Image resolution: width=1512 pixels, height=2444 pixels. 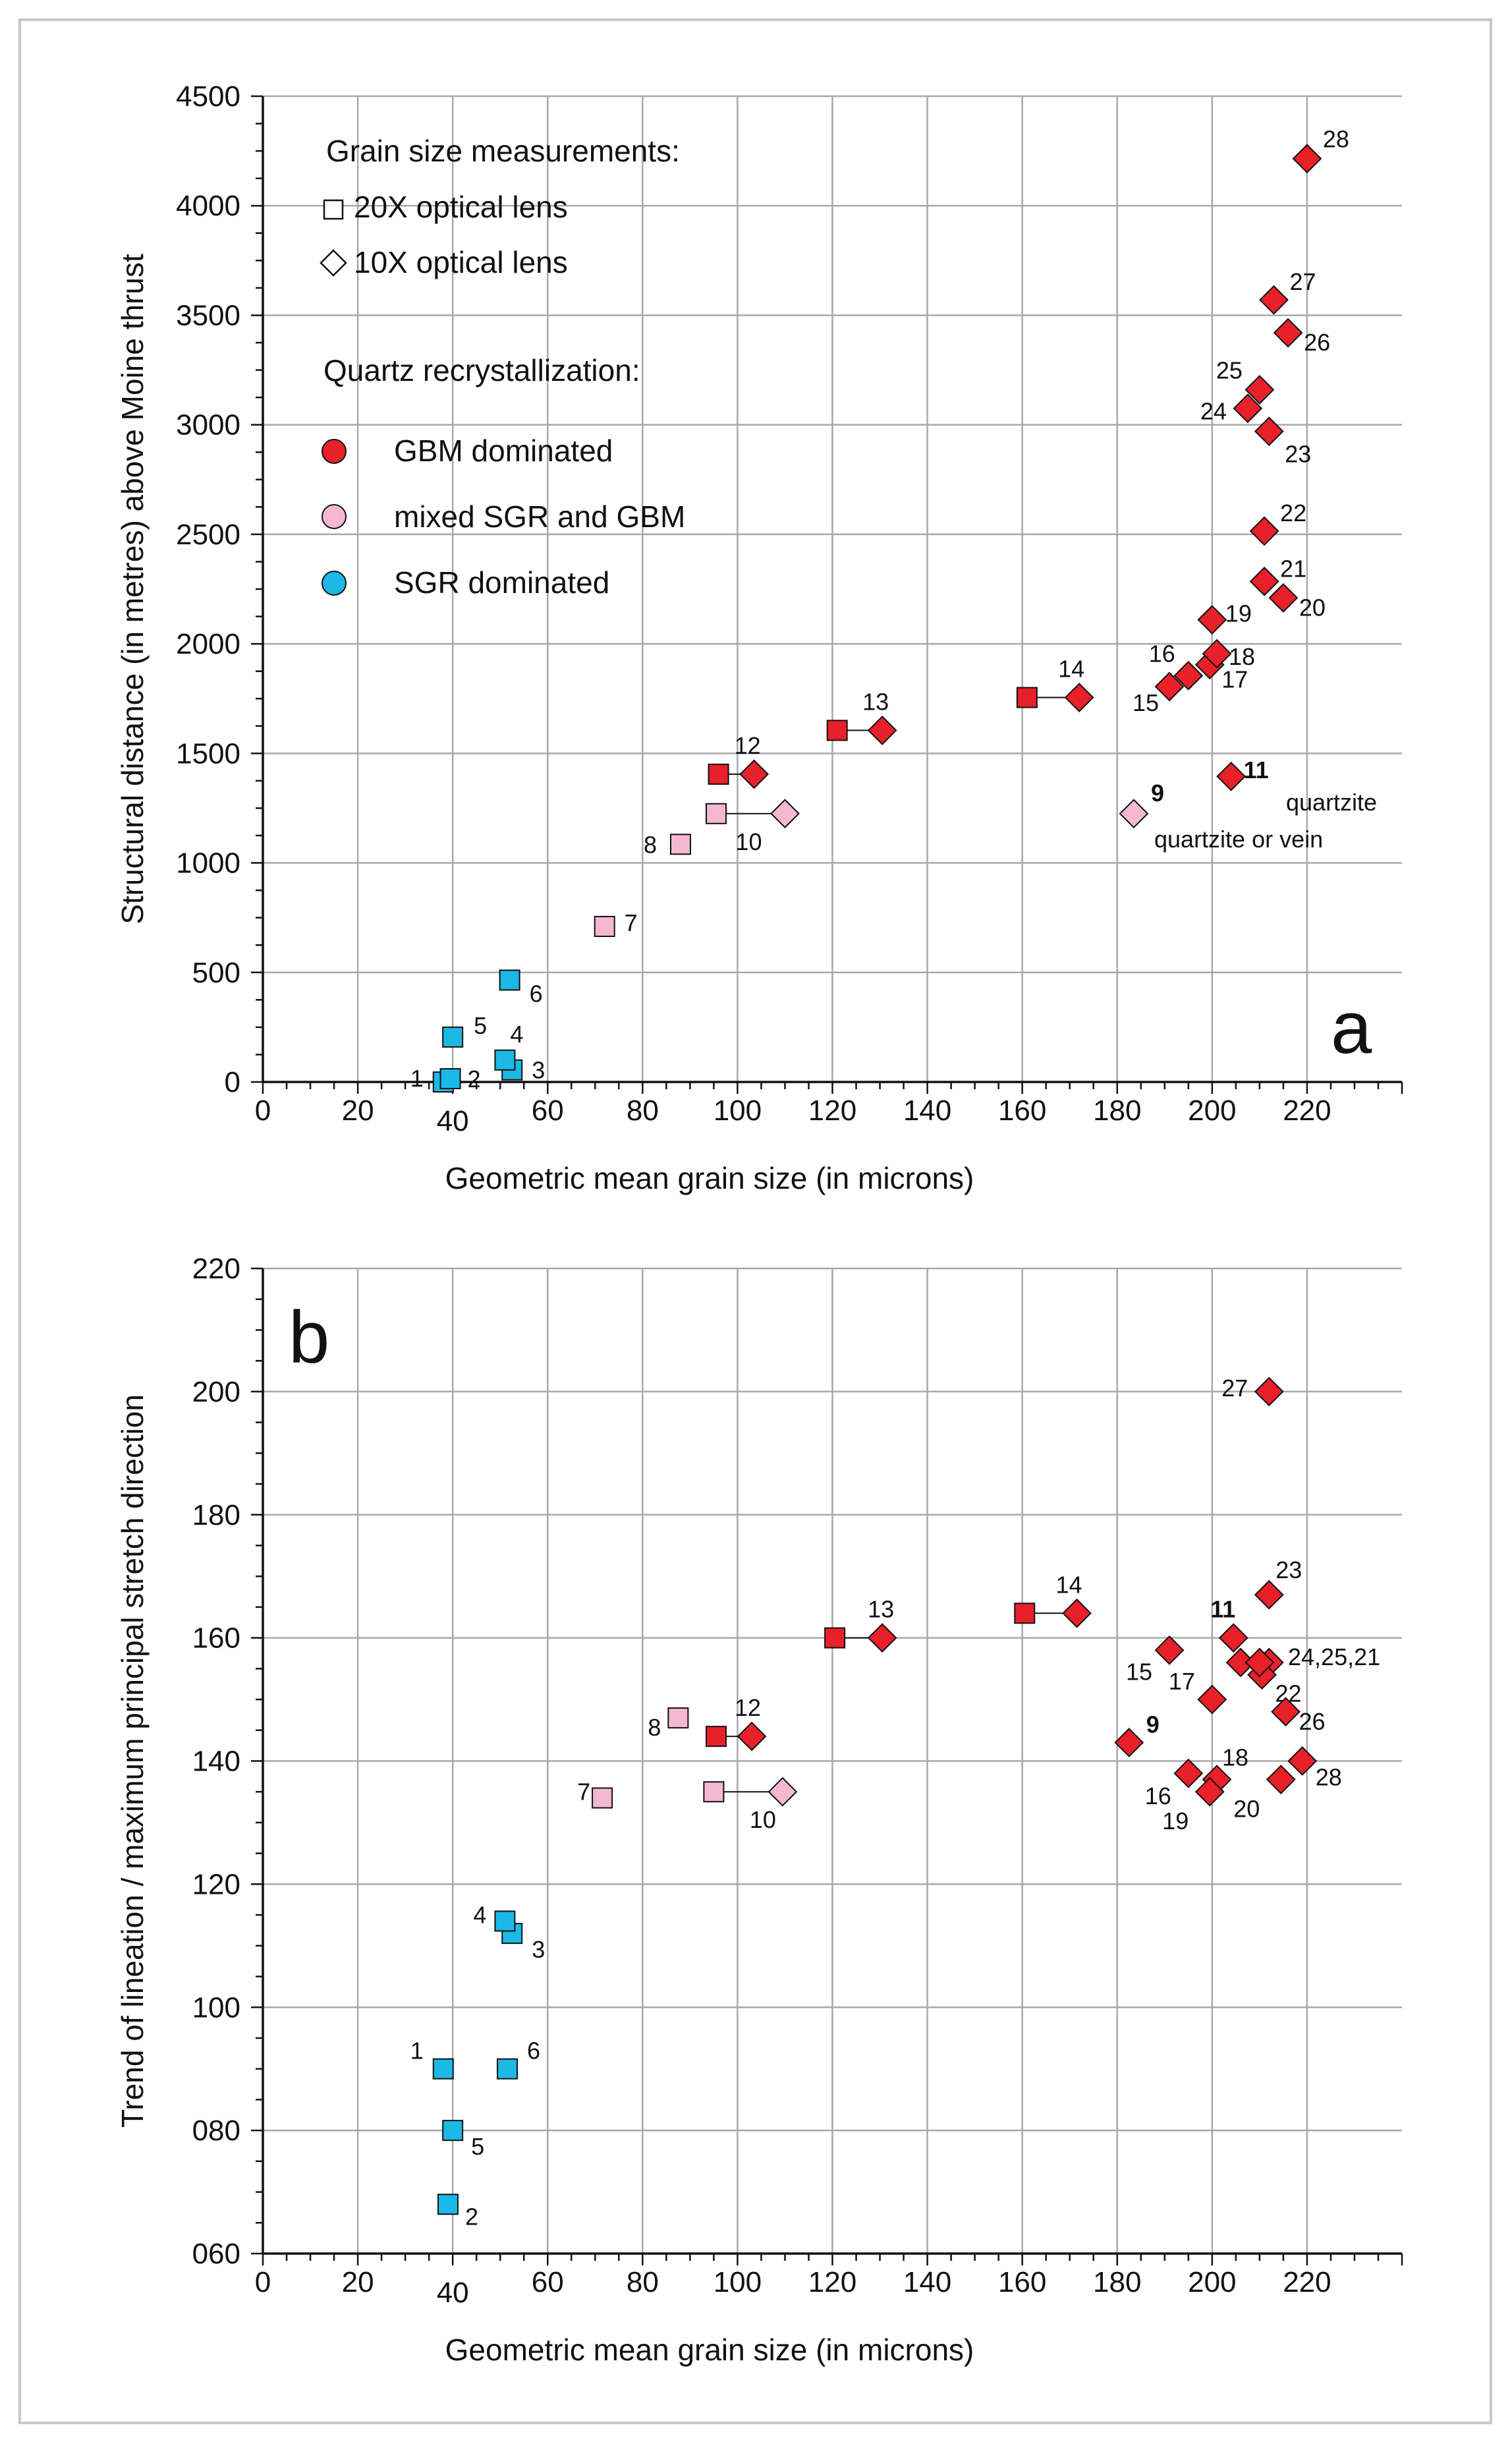 What do you see at coordinates (334, 516) in the screenshot?
I see `legend-mixed-dot` at bounding box center [334, 516].